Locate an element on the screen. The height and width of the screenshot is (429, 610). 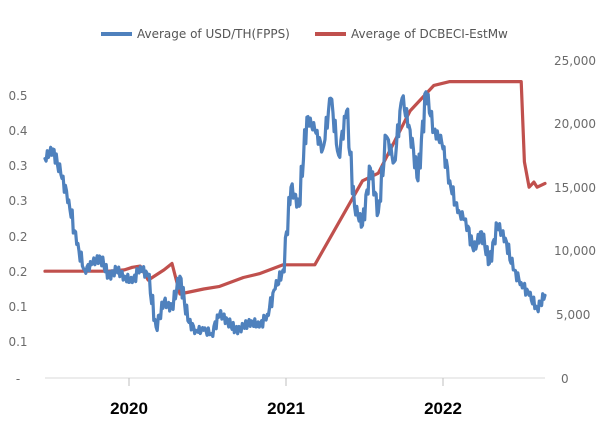
y-right-tick-4: 20,000 is located at coordinates (575, 124).